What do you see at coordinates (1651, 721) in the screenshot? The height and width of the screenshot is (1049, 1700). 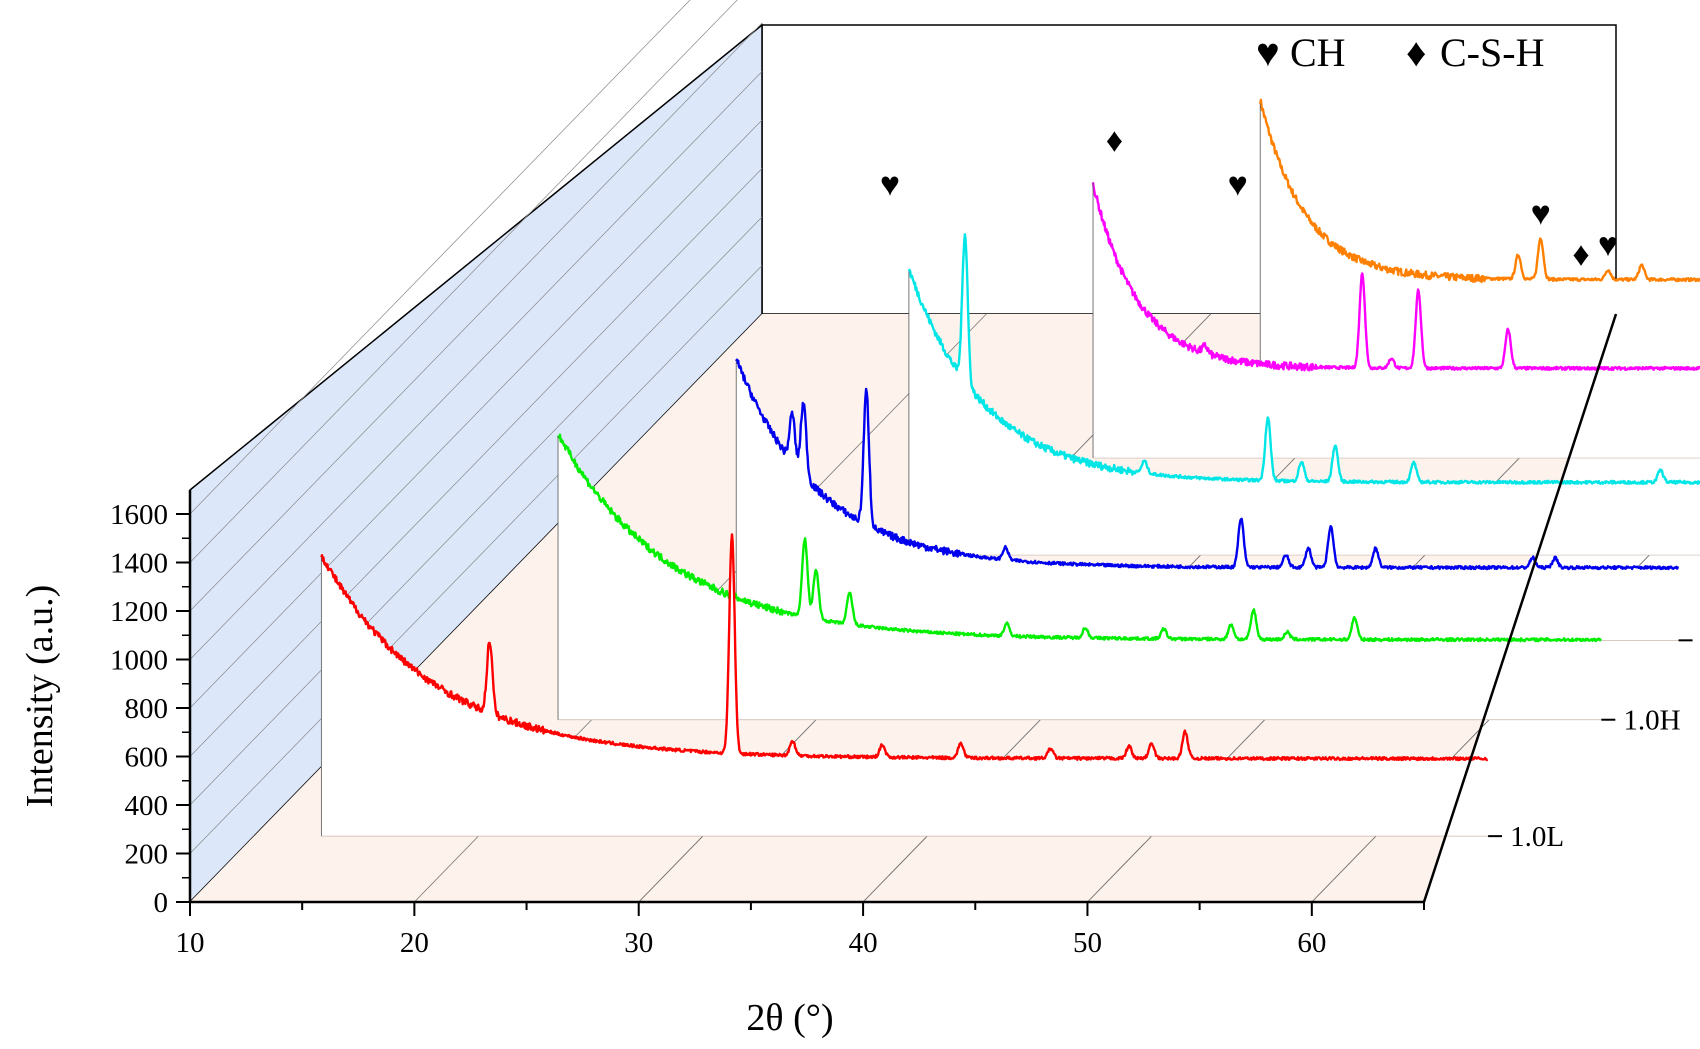 I see `series-label-1.0H: 1.0H` at bounding box center [1651, 721].